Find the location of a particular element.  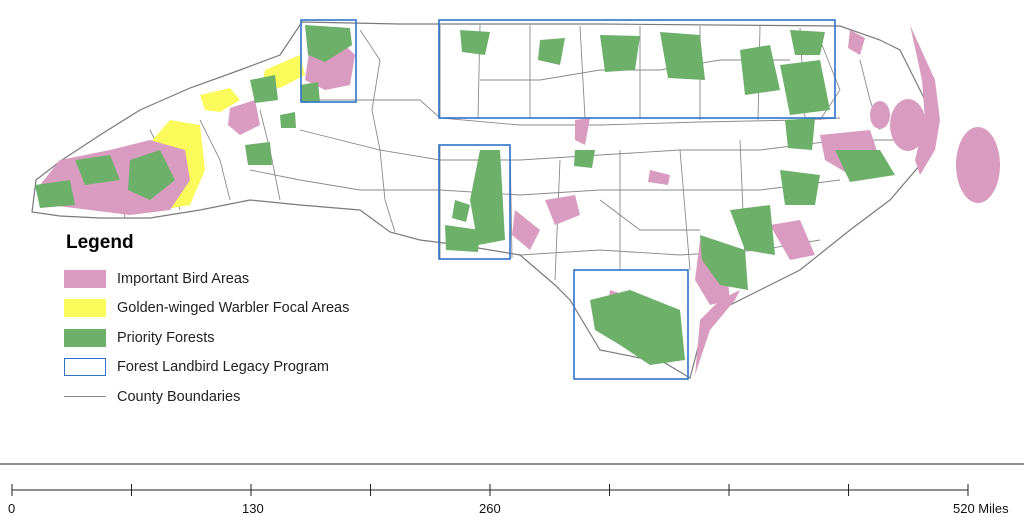

scale-label-520-miles: 520 Miles is located at coordinates (981, 508).